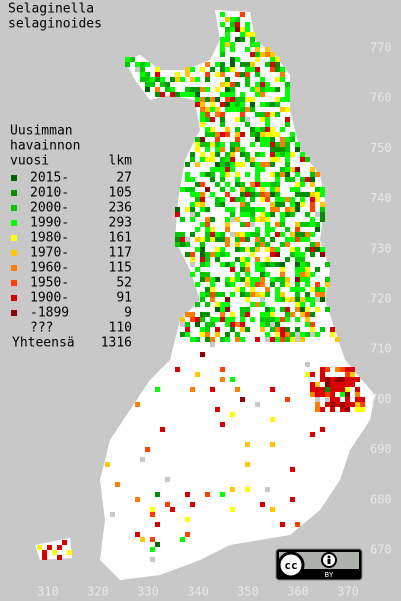 The width and height of the screenshot is (401, 601). What do you see at coordinates (55, 24) in the screenshot?
I see `title: selaginoides` at bounding box center [55, 24].